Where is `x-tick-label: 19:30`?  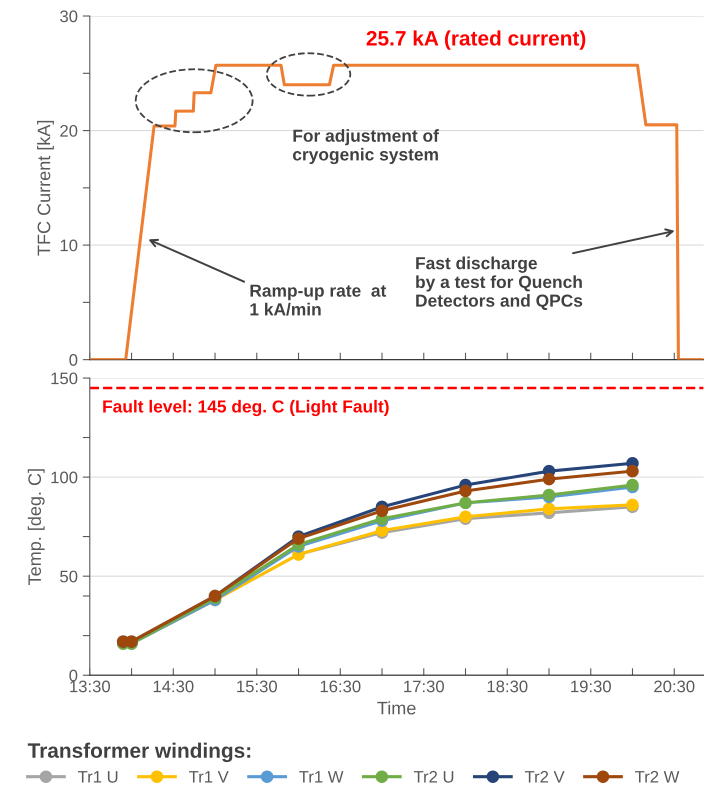 x-tick-label: 19:30 is located at coordinates (591, 686).